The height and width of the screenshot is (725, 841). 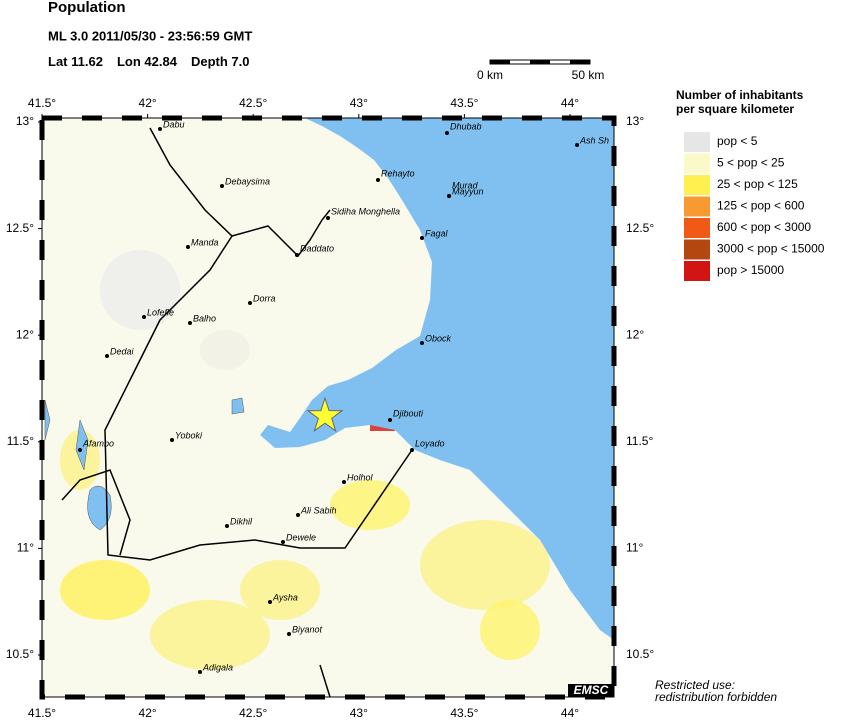 I want to click on logo: EMSC, so click(x=591, y=690).